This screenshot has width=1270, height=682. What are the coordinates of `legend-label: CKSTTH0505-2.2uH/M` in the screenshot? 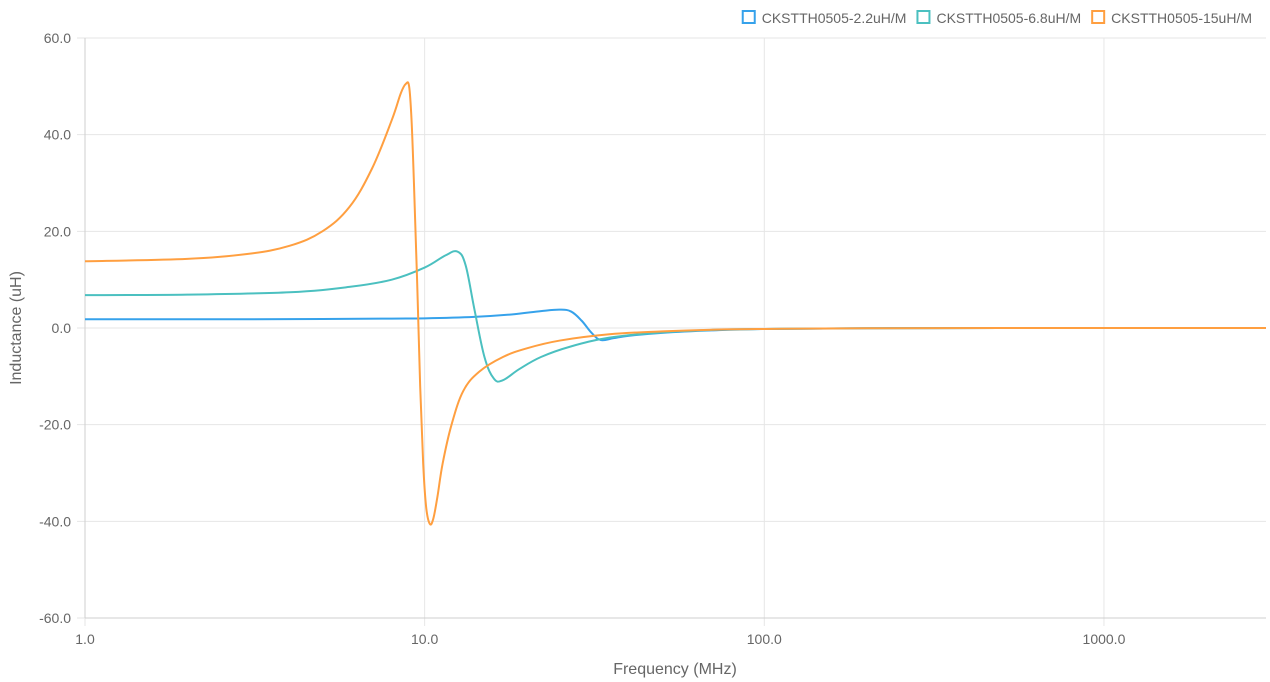 It's located at (834, 18).